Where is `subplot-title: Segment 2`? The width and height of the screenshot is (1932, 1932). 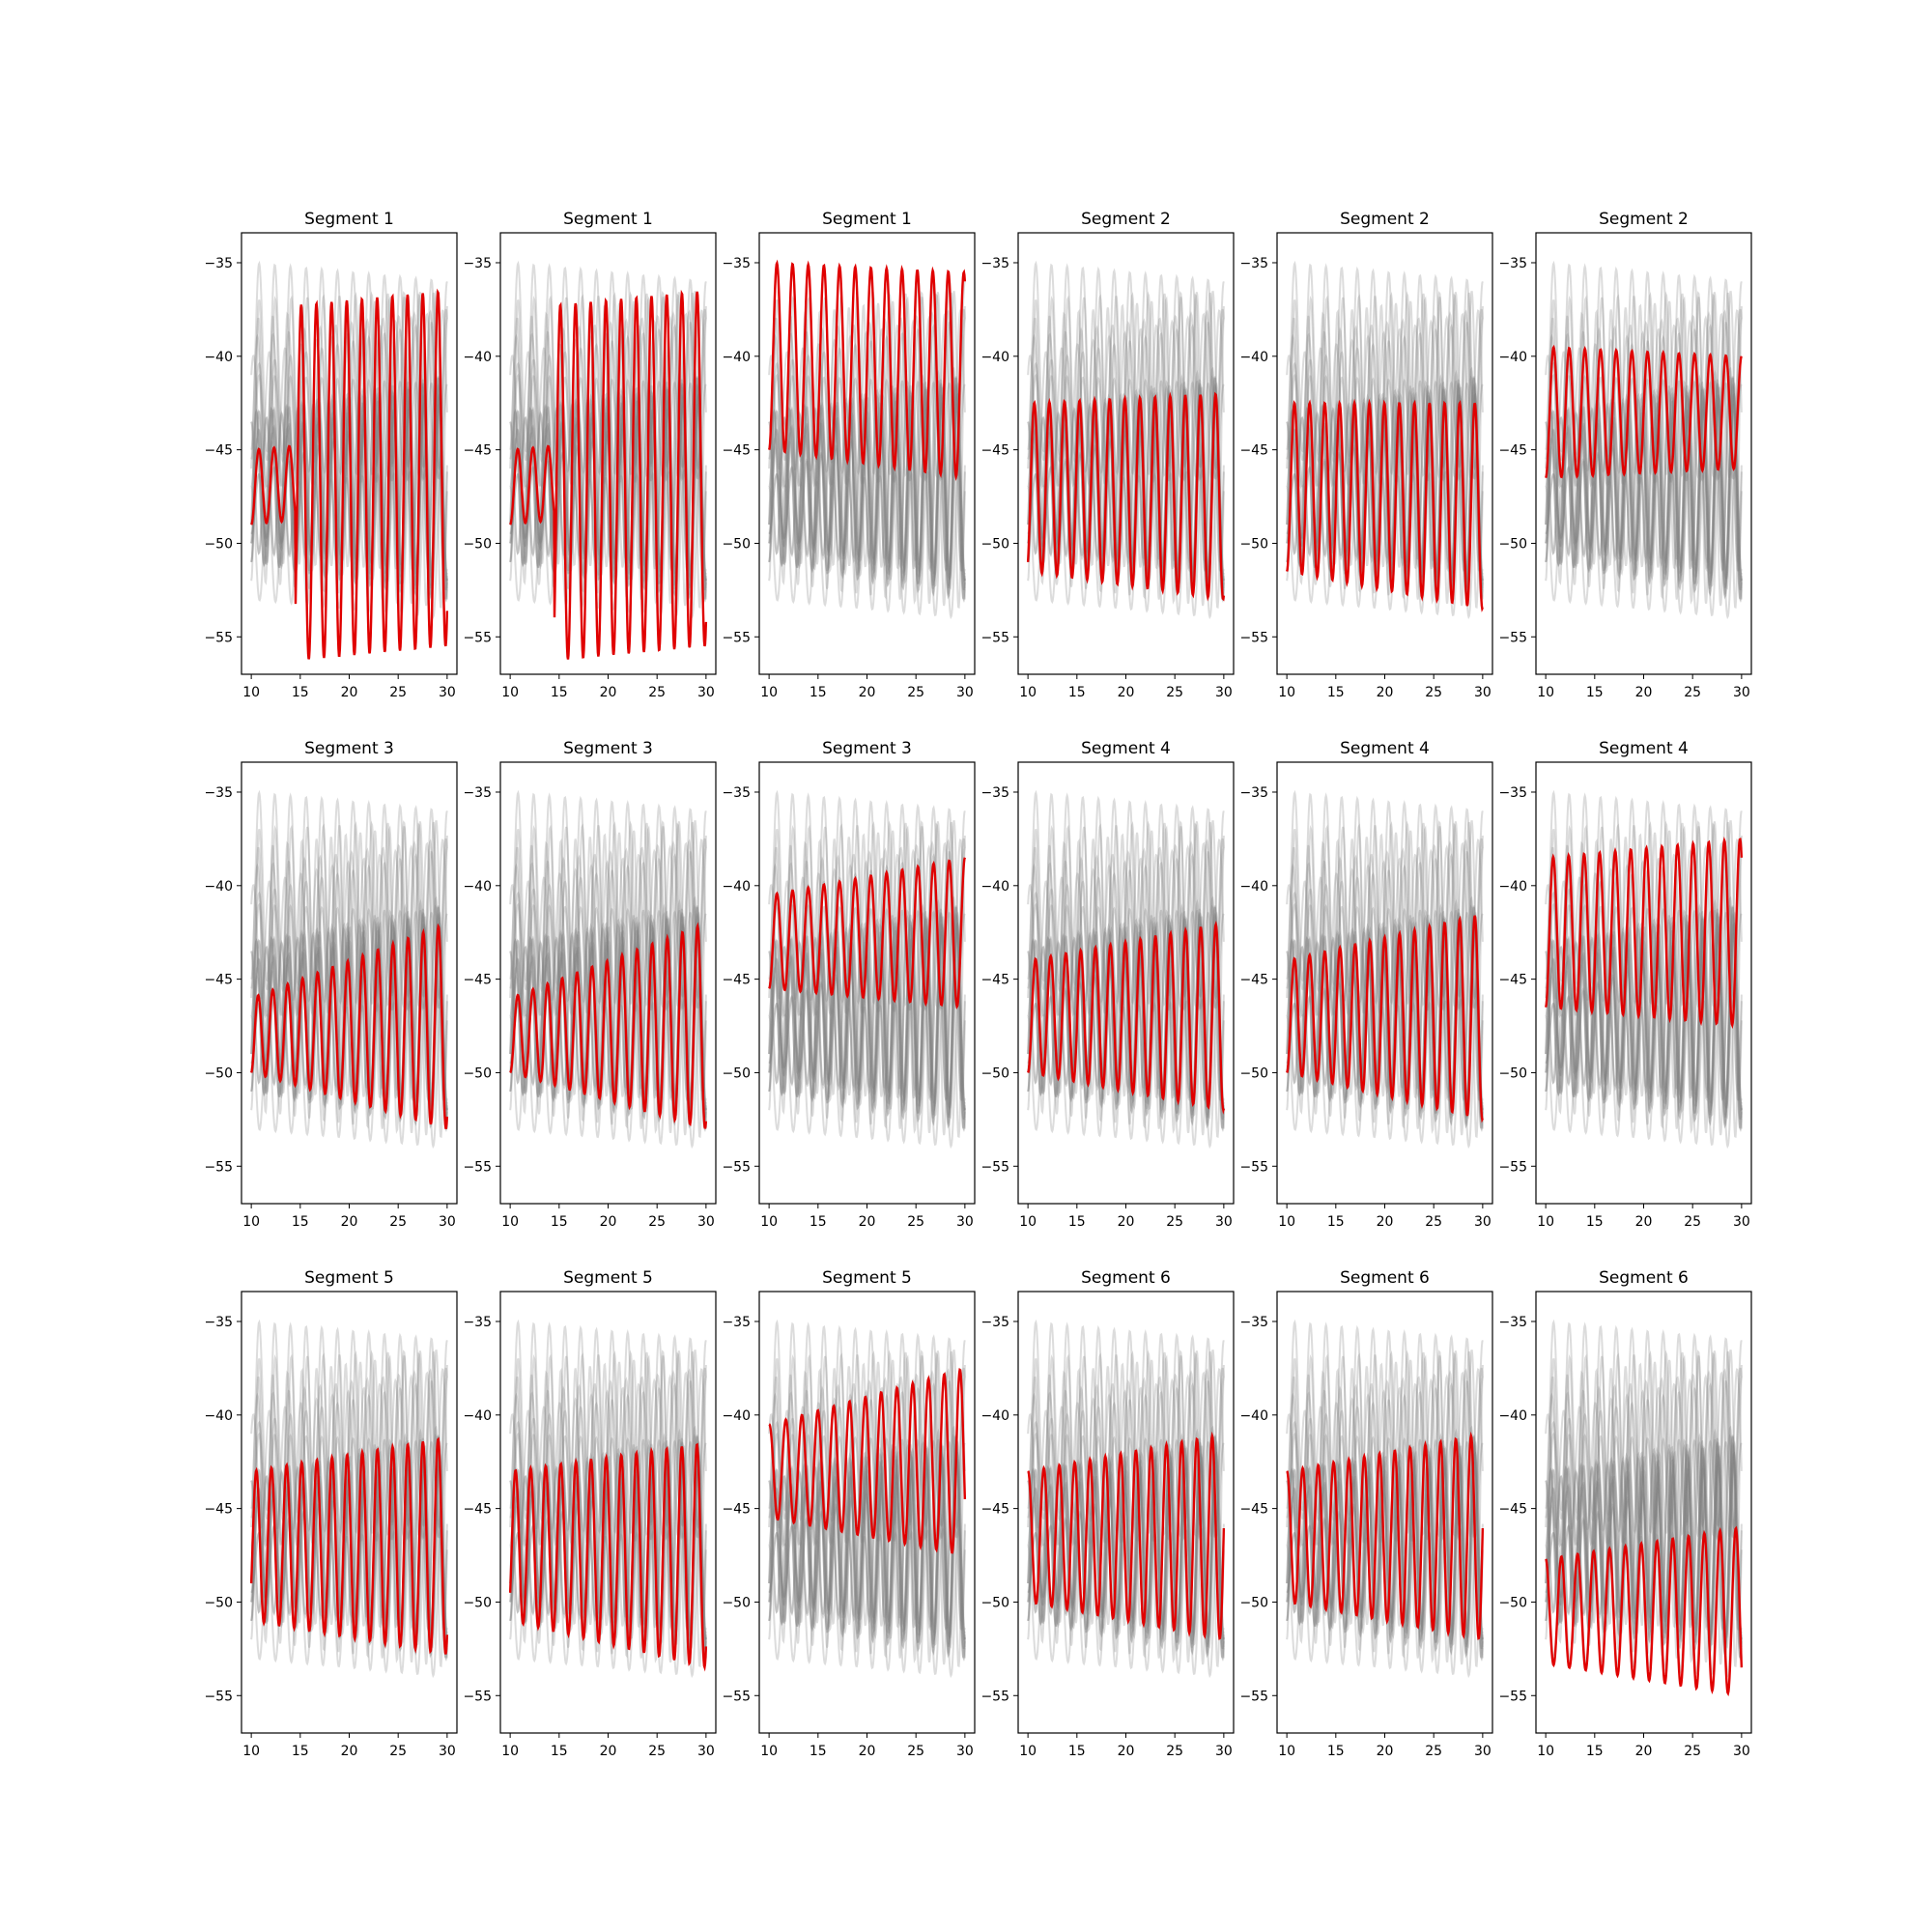 subplot-title: Segment 2 is located at coordinates (1126, 219).